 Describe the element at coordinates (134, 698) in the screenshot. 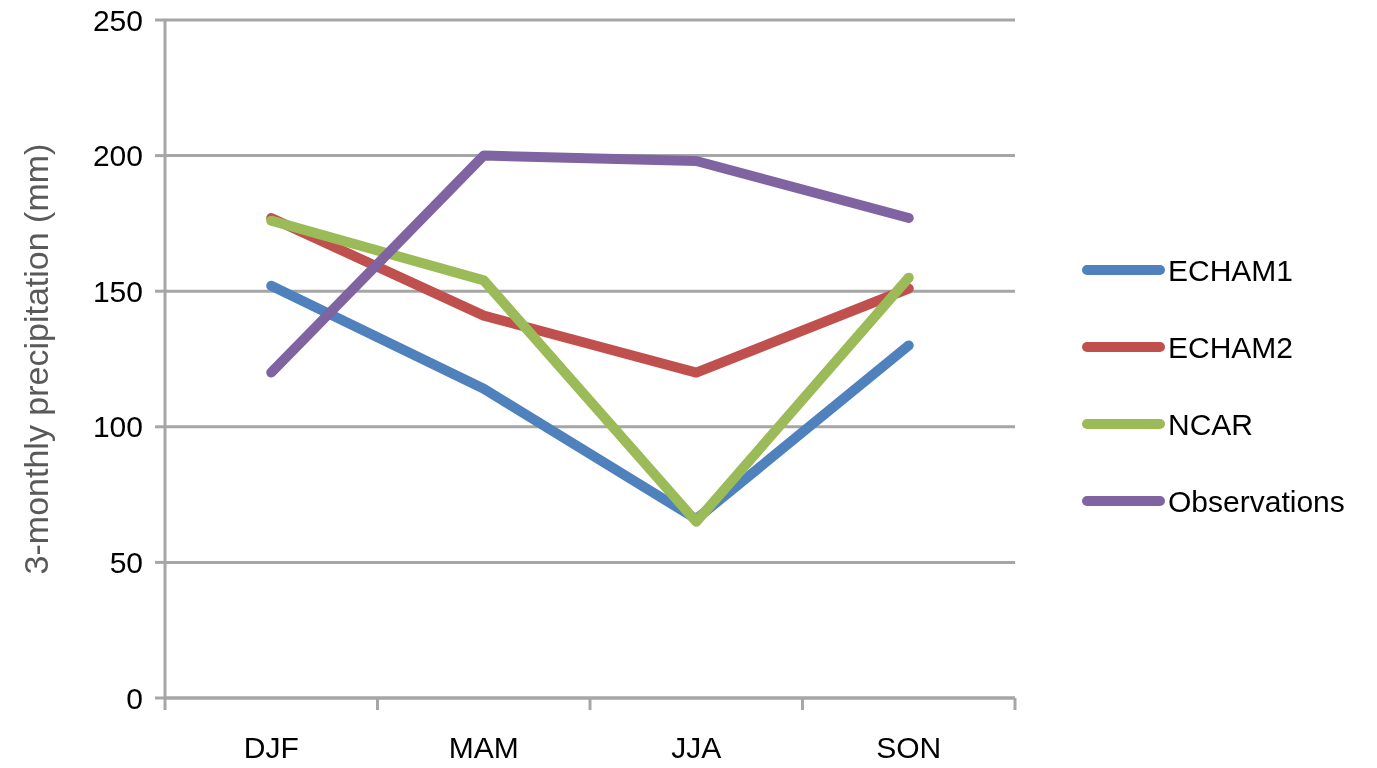

I see `y-tick-label: 0` at that location.